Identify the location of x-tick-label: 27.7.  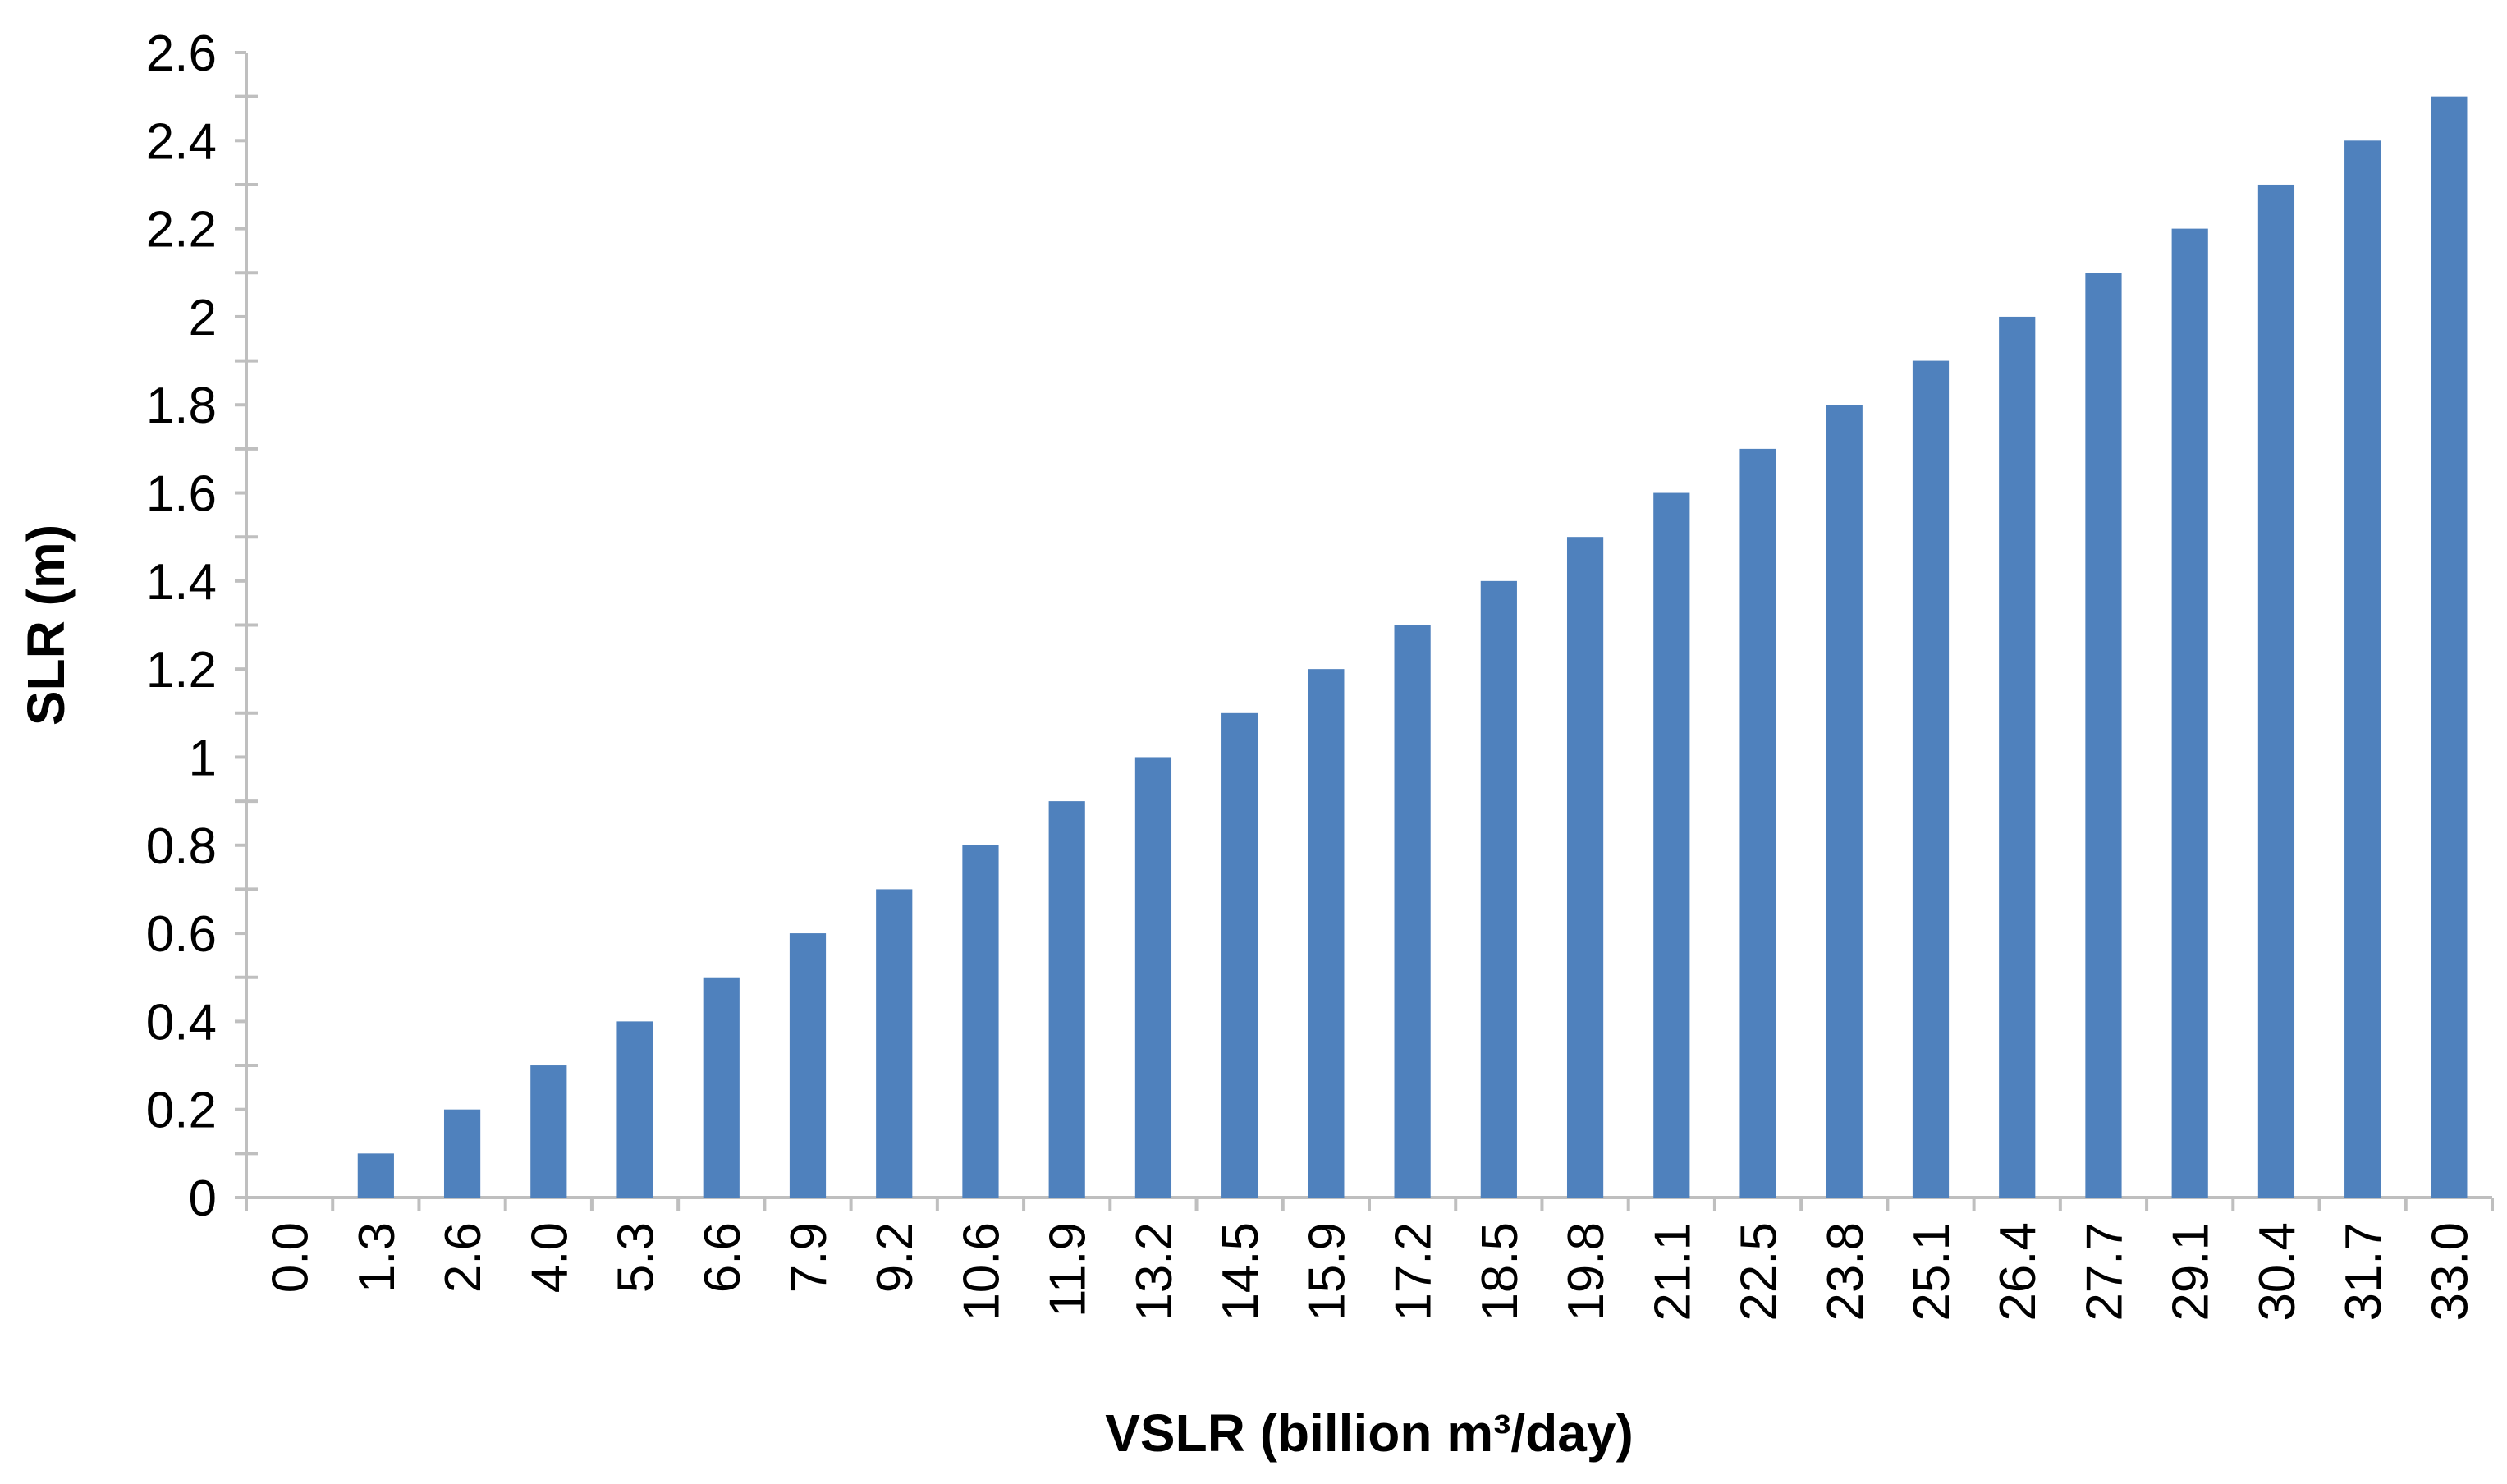
(2104, 1271).